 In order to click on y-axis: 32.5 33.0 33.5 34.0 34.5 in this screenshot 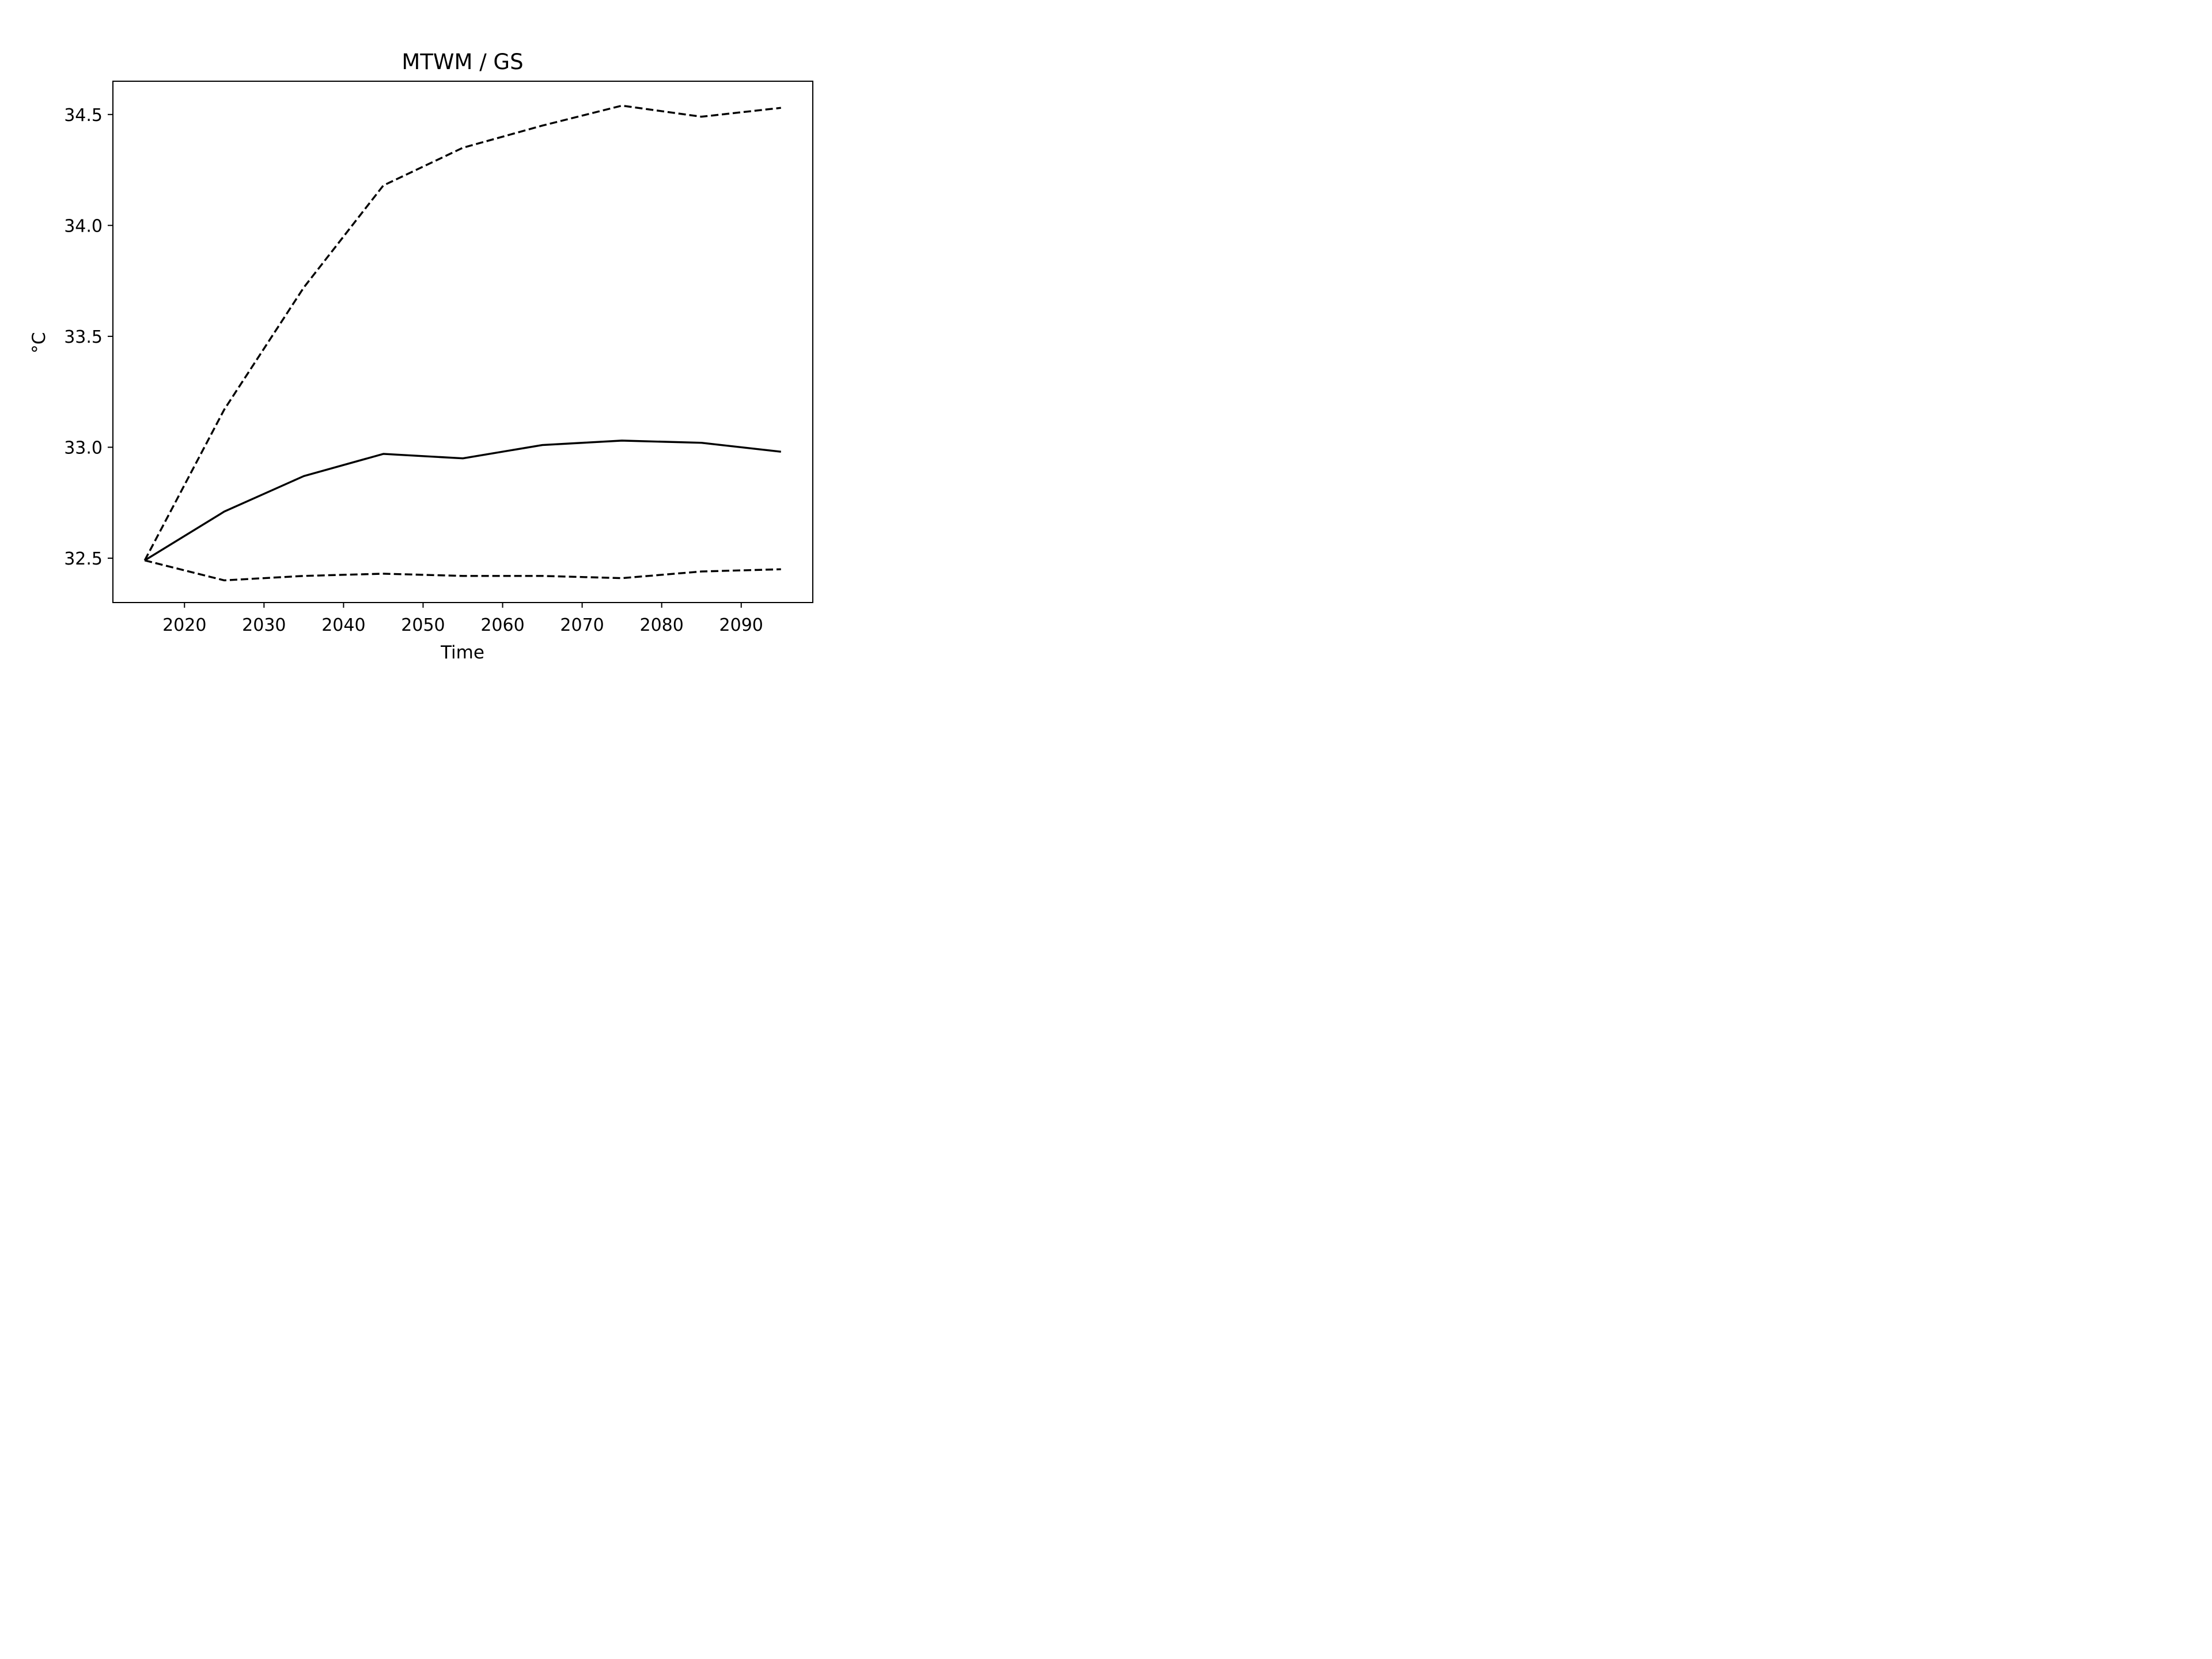, I will do `click(88, 337)`.